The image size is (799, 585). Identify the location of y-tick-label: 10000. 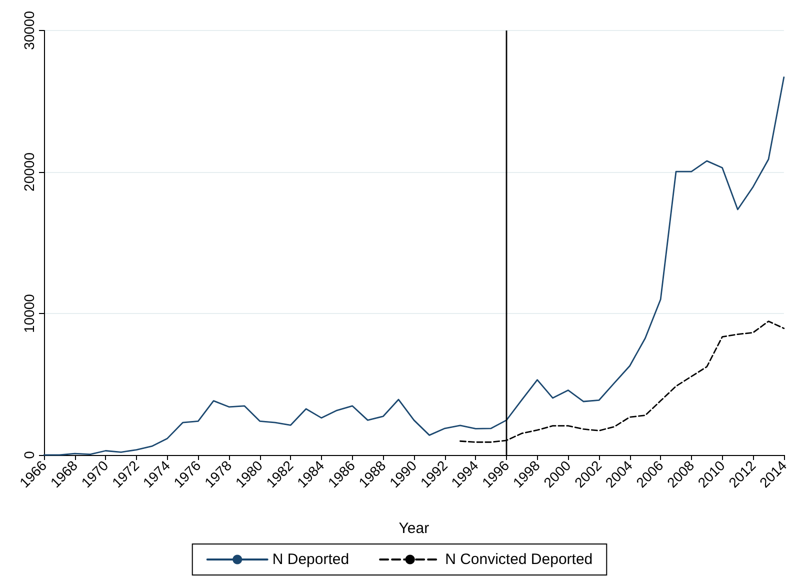
(29, 313).